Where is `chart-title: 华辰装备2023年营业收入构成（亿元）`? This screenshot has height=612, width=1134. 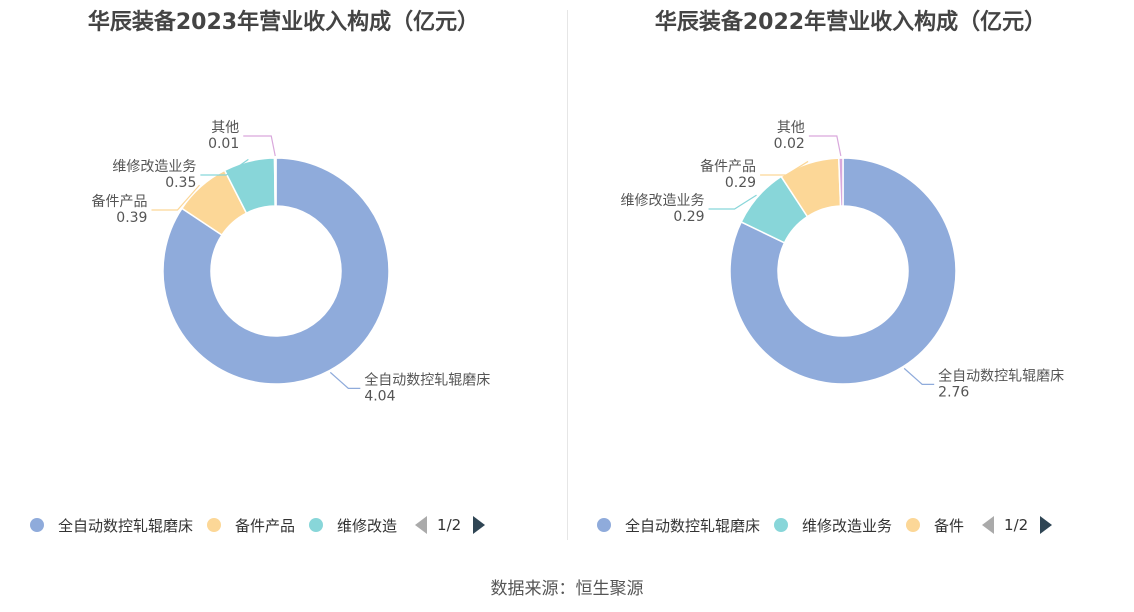 chart-title: 华辰装备2023年营业收入构成（亿元） is located at coordinates (283, 22).